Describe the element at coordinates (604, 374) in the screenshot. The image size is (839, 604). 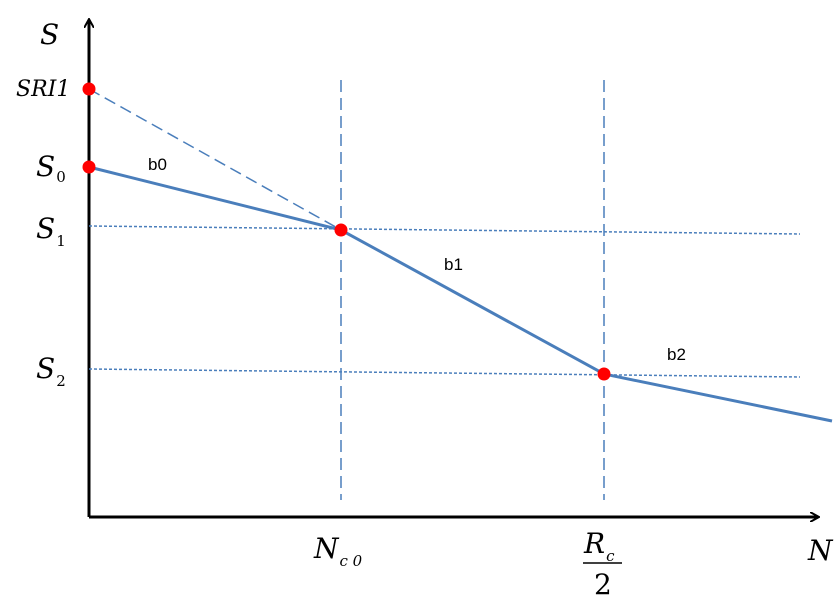
I see `point-rc-half` at that location.